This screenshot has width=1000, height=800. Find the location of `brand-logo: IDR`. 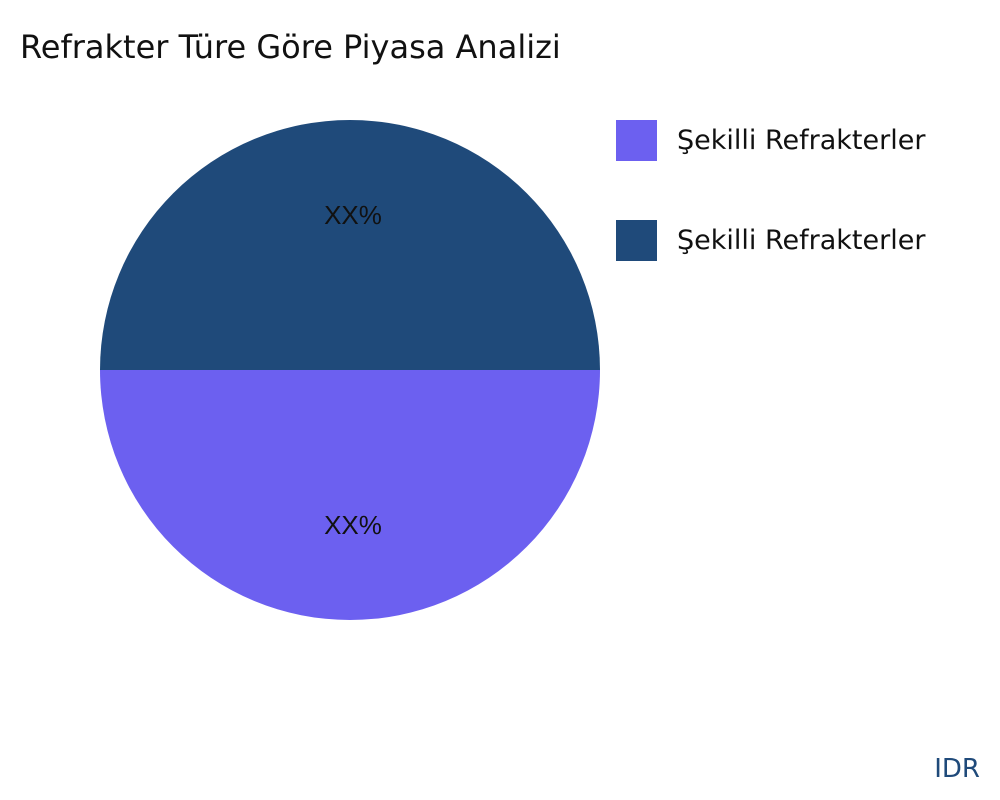

brand-logo: IDR is located at coordinates (957, 769).